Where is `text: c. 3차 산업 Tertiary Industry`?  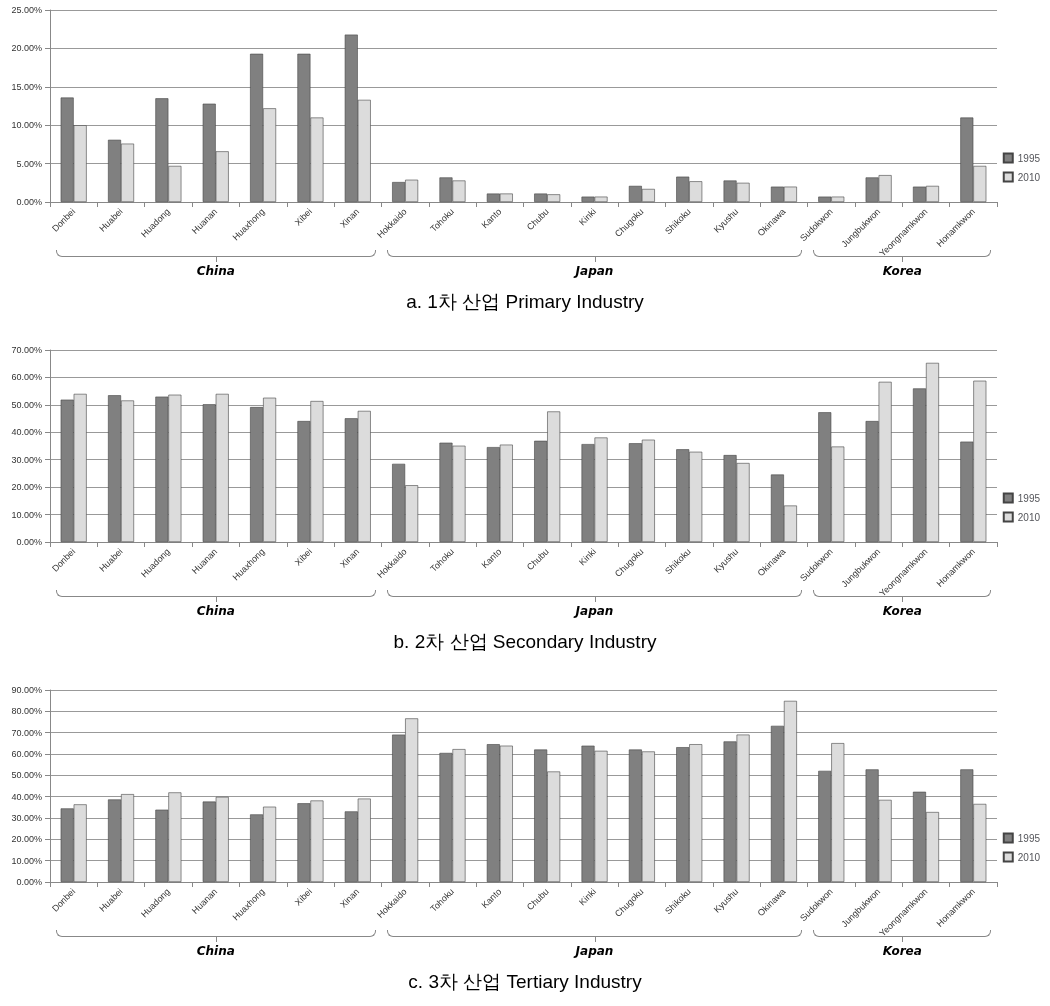
text: c. 3차 산업 Tertiary Industry is located at coordinates (525, 981).